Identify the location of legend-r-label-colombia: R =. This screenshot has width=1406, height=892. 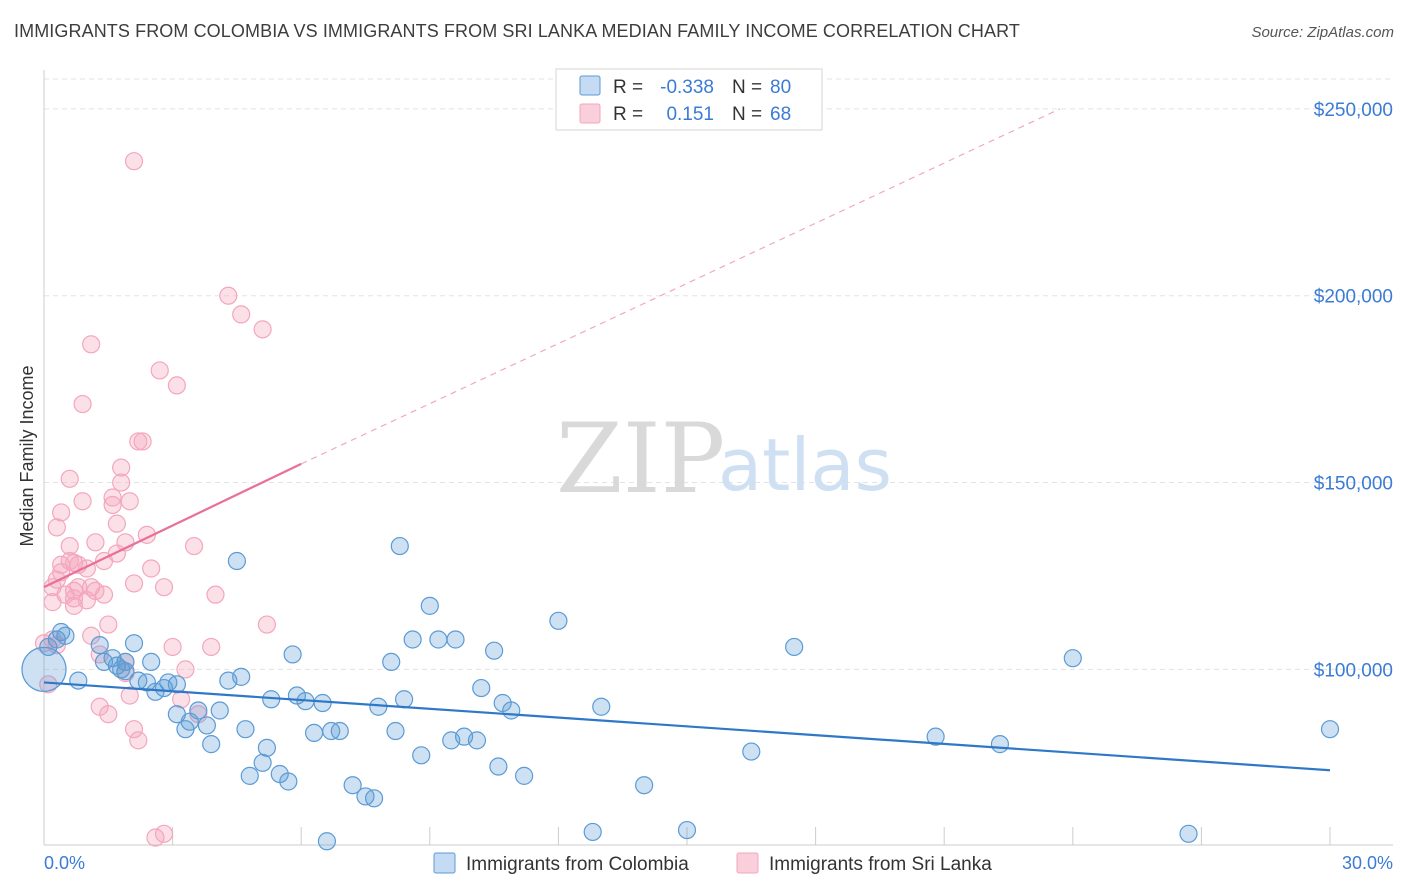
(628, 87).